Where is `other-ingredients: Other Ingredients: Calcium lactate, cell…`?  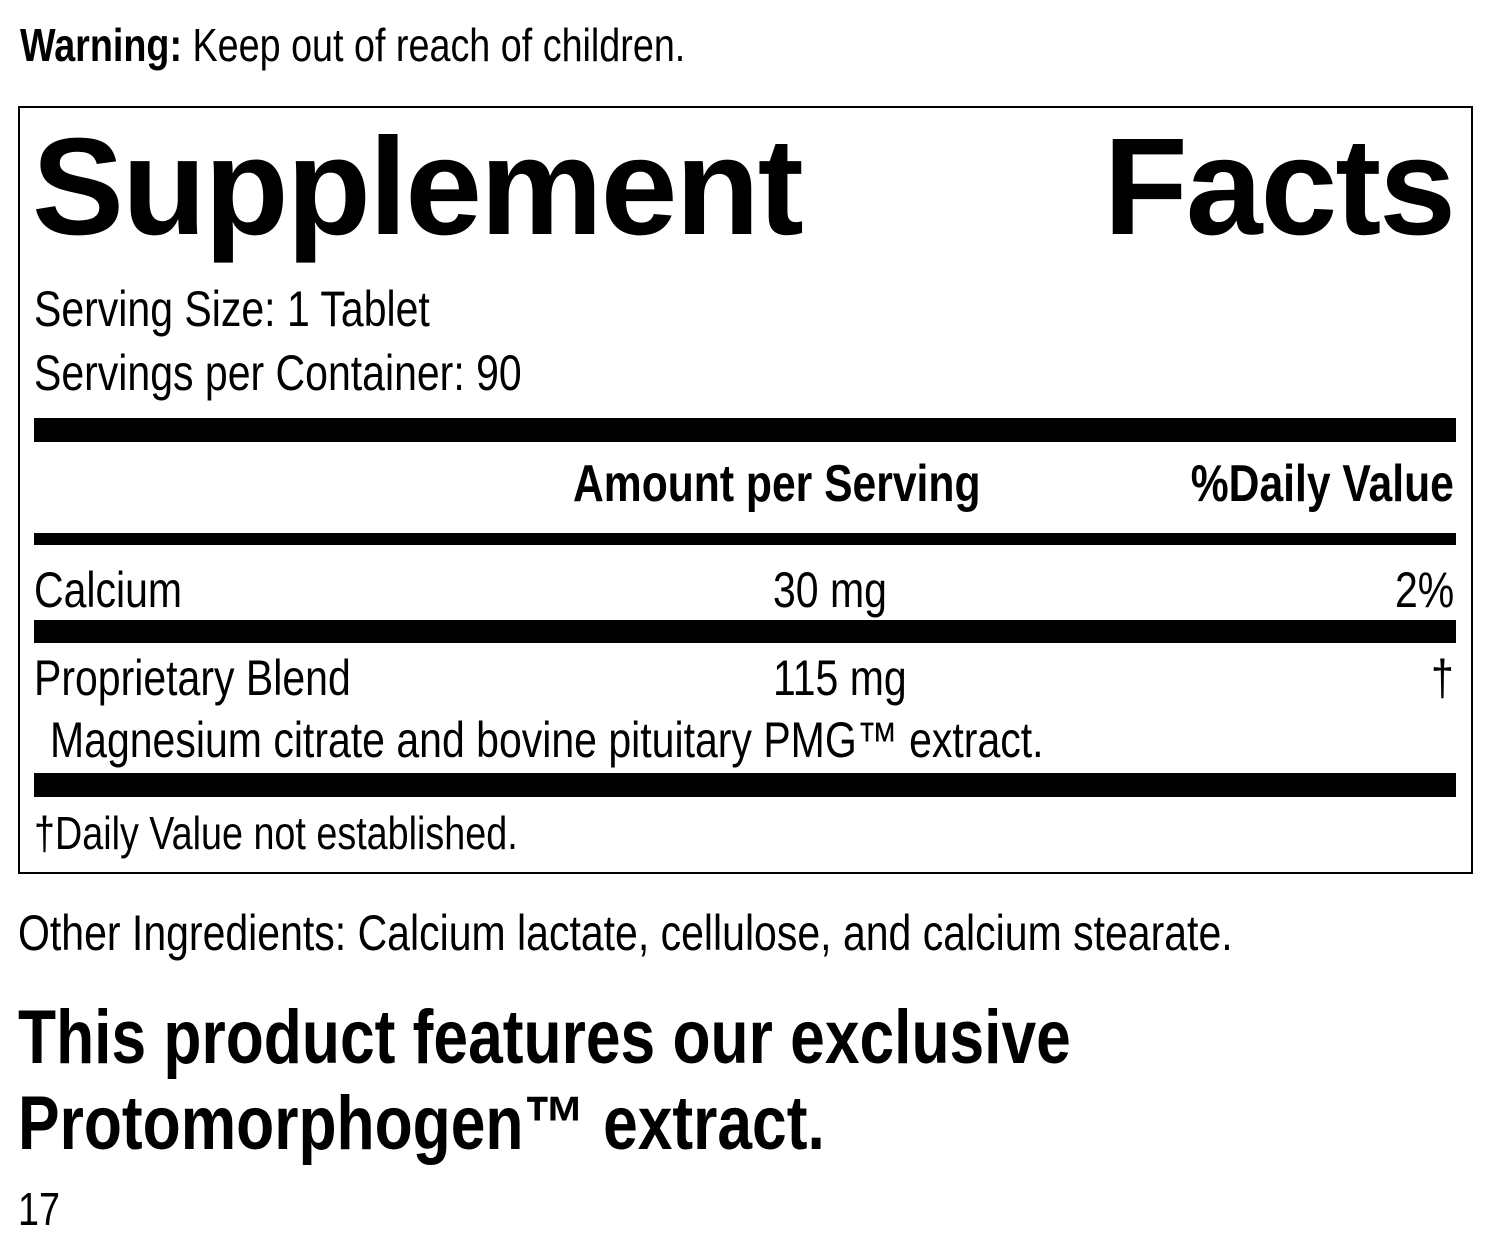
other-ingredients: Other Ingredients: Calcium lactate, cell… is located at coordinates (625, 933).